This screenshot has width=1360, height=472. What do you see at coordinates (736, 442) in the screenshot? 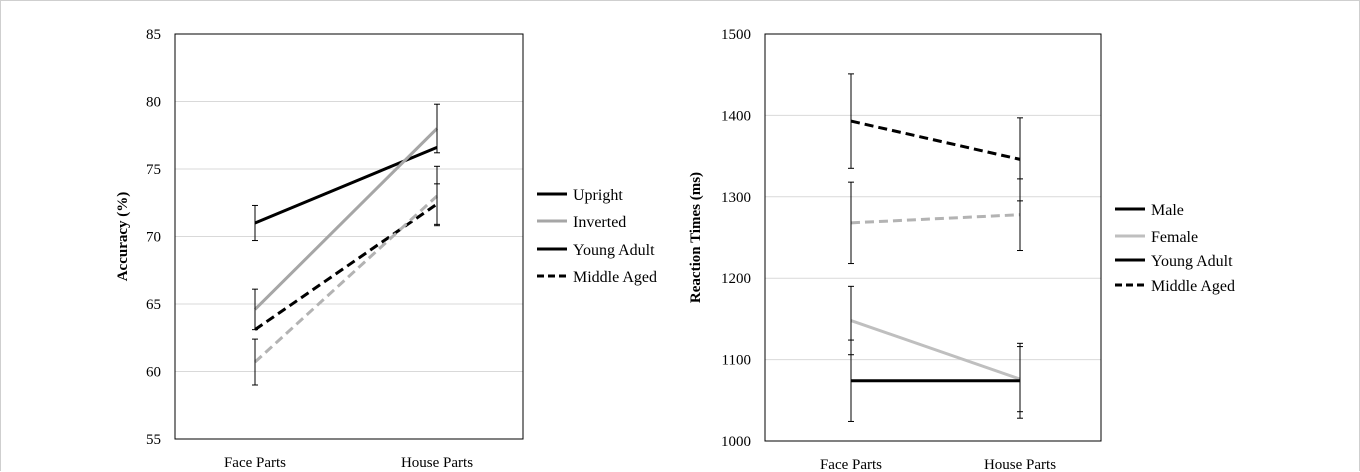
I see `y-tick-label: 1000` at bounding box center [736, 442].